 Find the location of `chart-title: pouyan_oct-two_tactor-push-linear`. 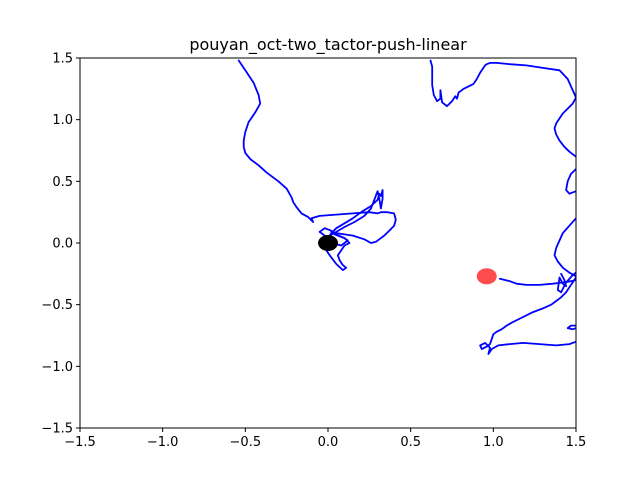

chart-title: pouyan_oct-two_tactor-push-linear is located at coordinates (328, 45).